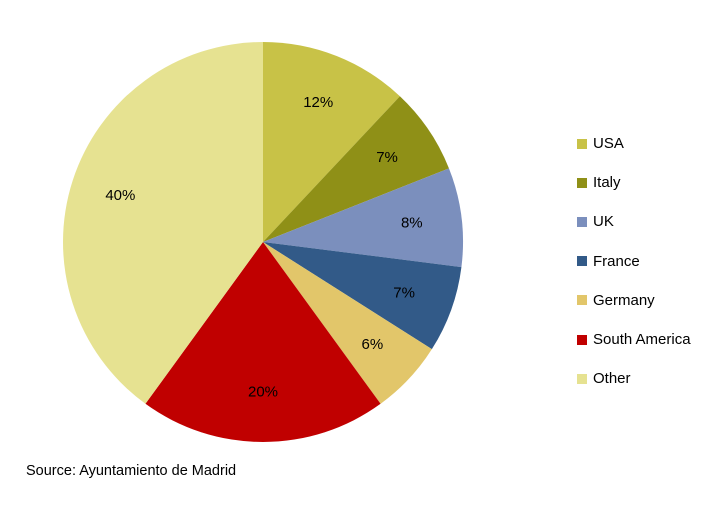 The height and width of the screenshot is (512, 722). I want to click on legend-label-france: France, so click(616, 261).